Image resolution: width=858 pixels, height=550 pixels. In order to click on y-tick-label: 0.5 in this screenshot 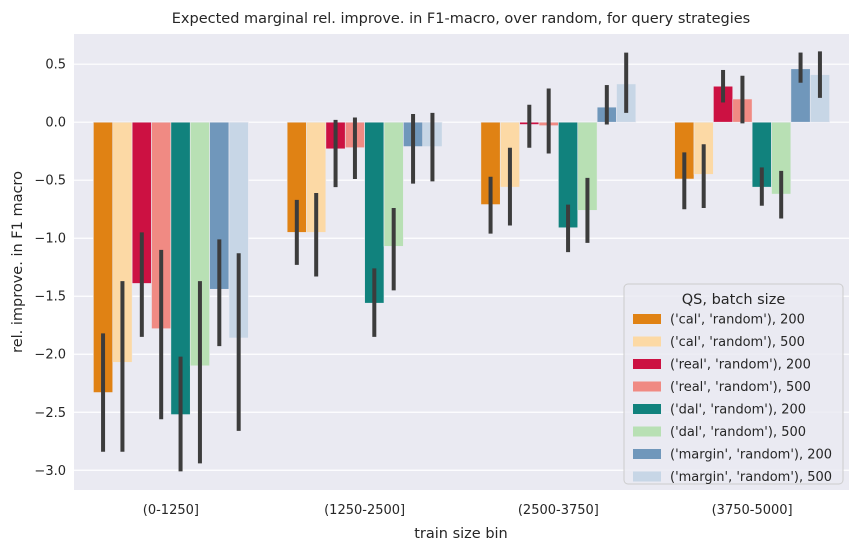, I will do `click(55, 65)`.